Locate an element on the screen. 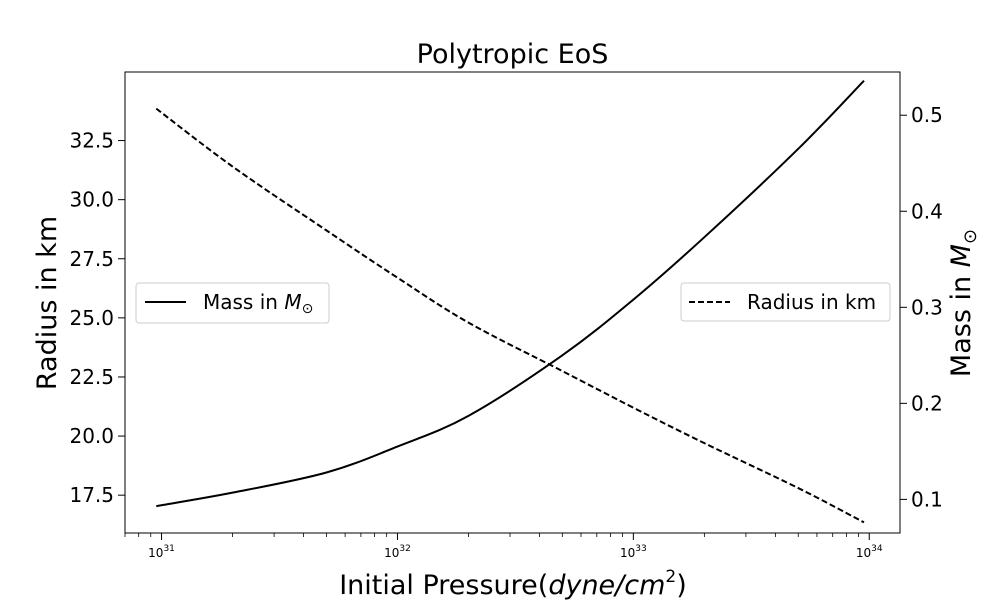  legend-mass-label-sub: ⊙ is located at coordinates (308, 309).